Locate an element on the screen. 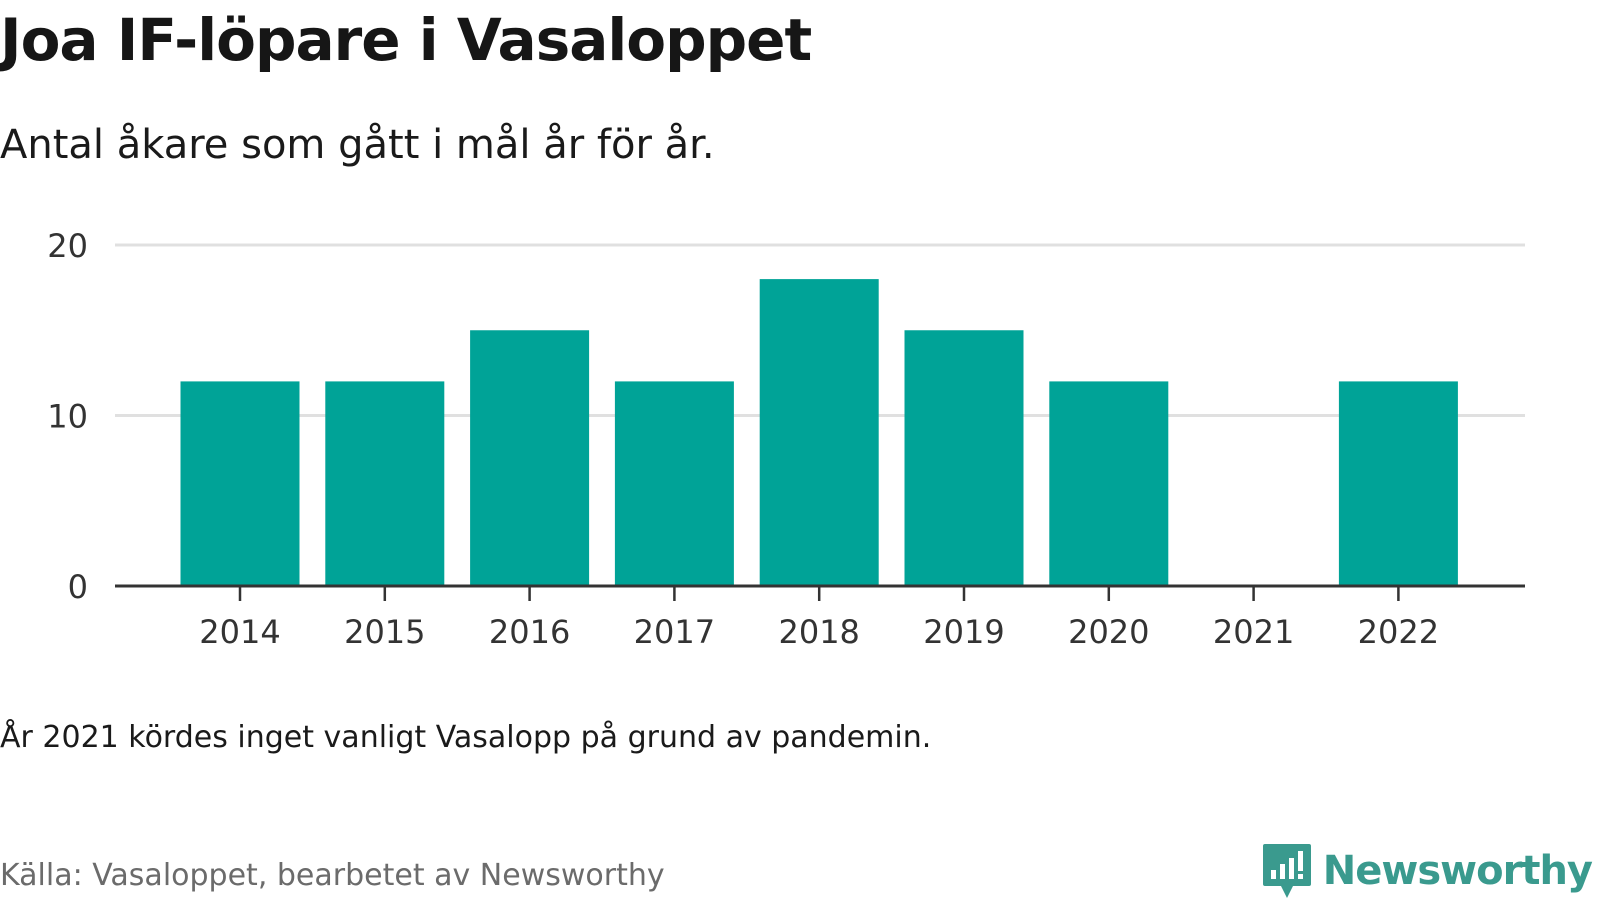 This screenshot has width=1600, height=900. x-tick-label: 2018 is located at coordinates (818, 632).